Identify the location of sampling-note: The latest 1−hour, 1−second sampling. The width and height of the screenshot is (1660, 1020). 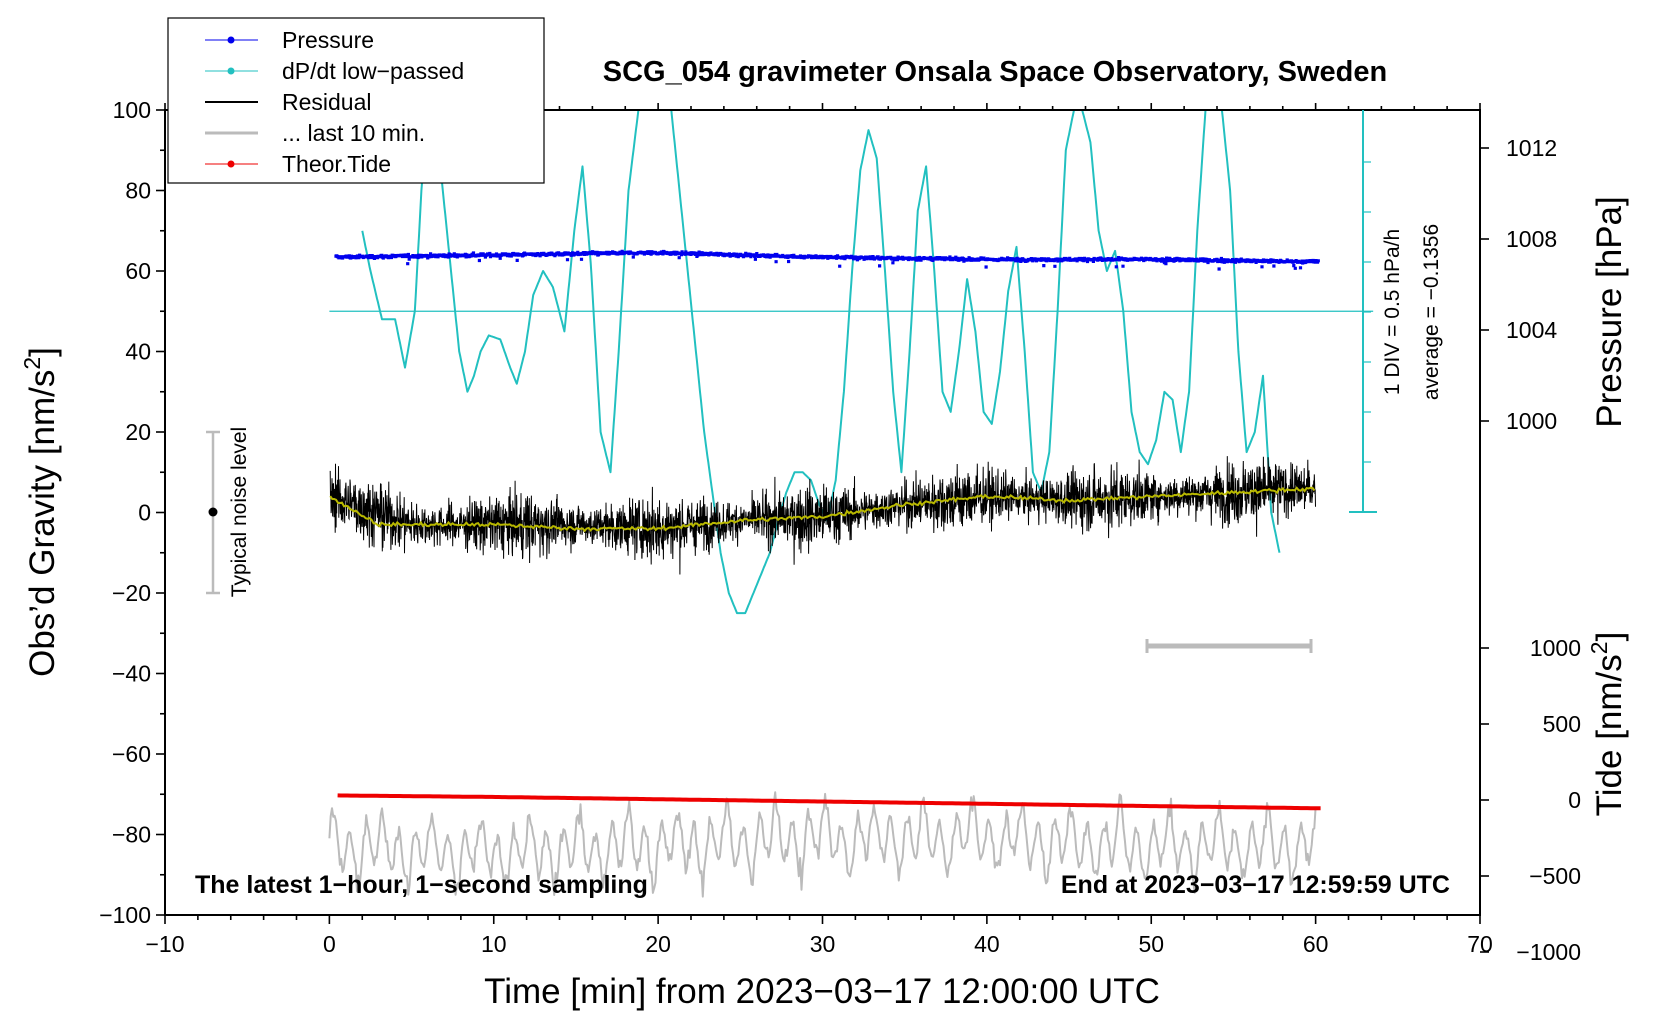
(421, 885).